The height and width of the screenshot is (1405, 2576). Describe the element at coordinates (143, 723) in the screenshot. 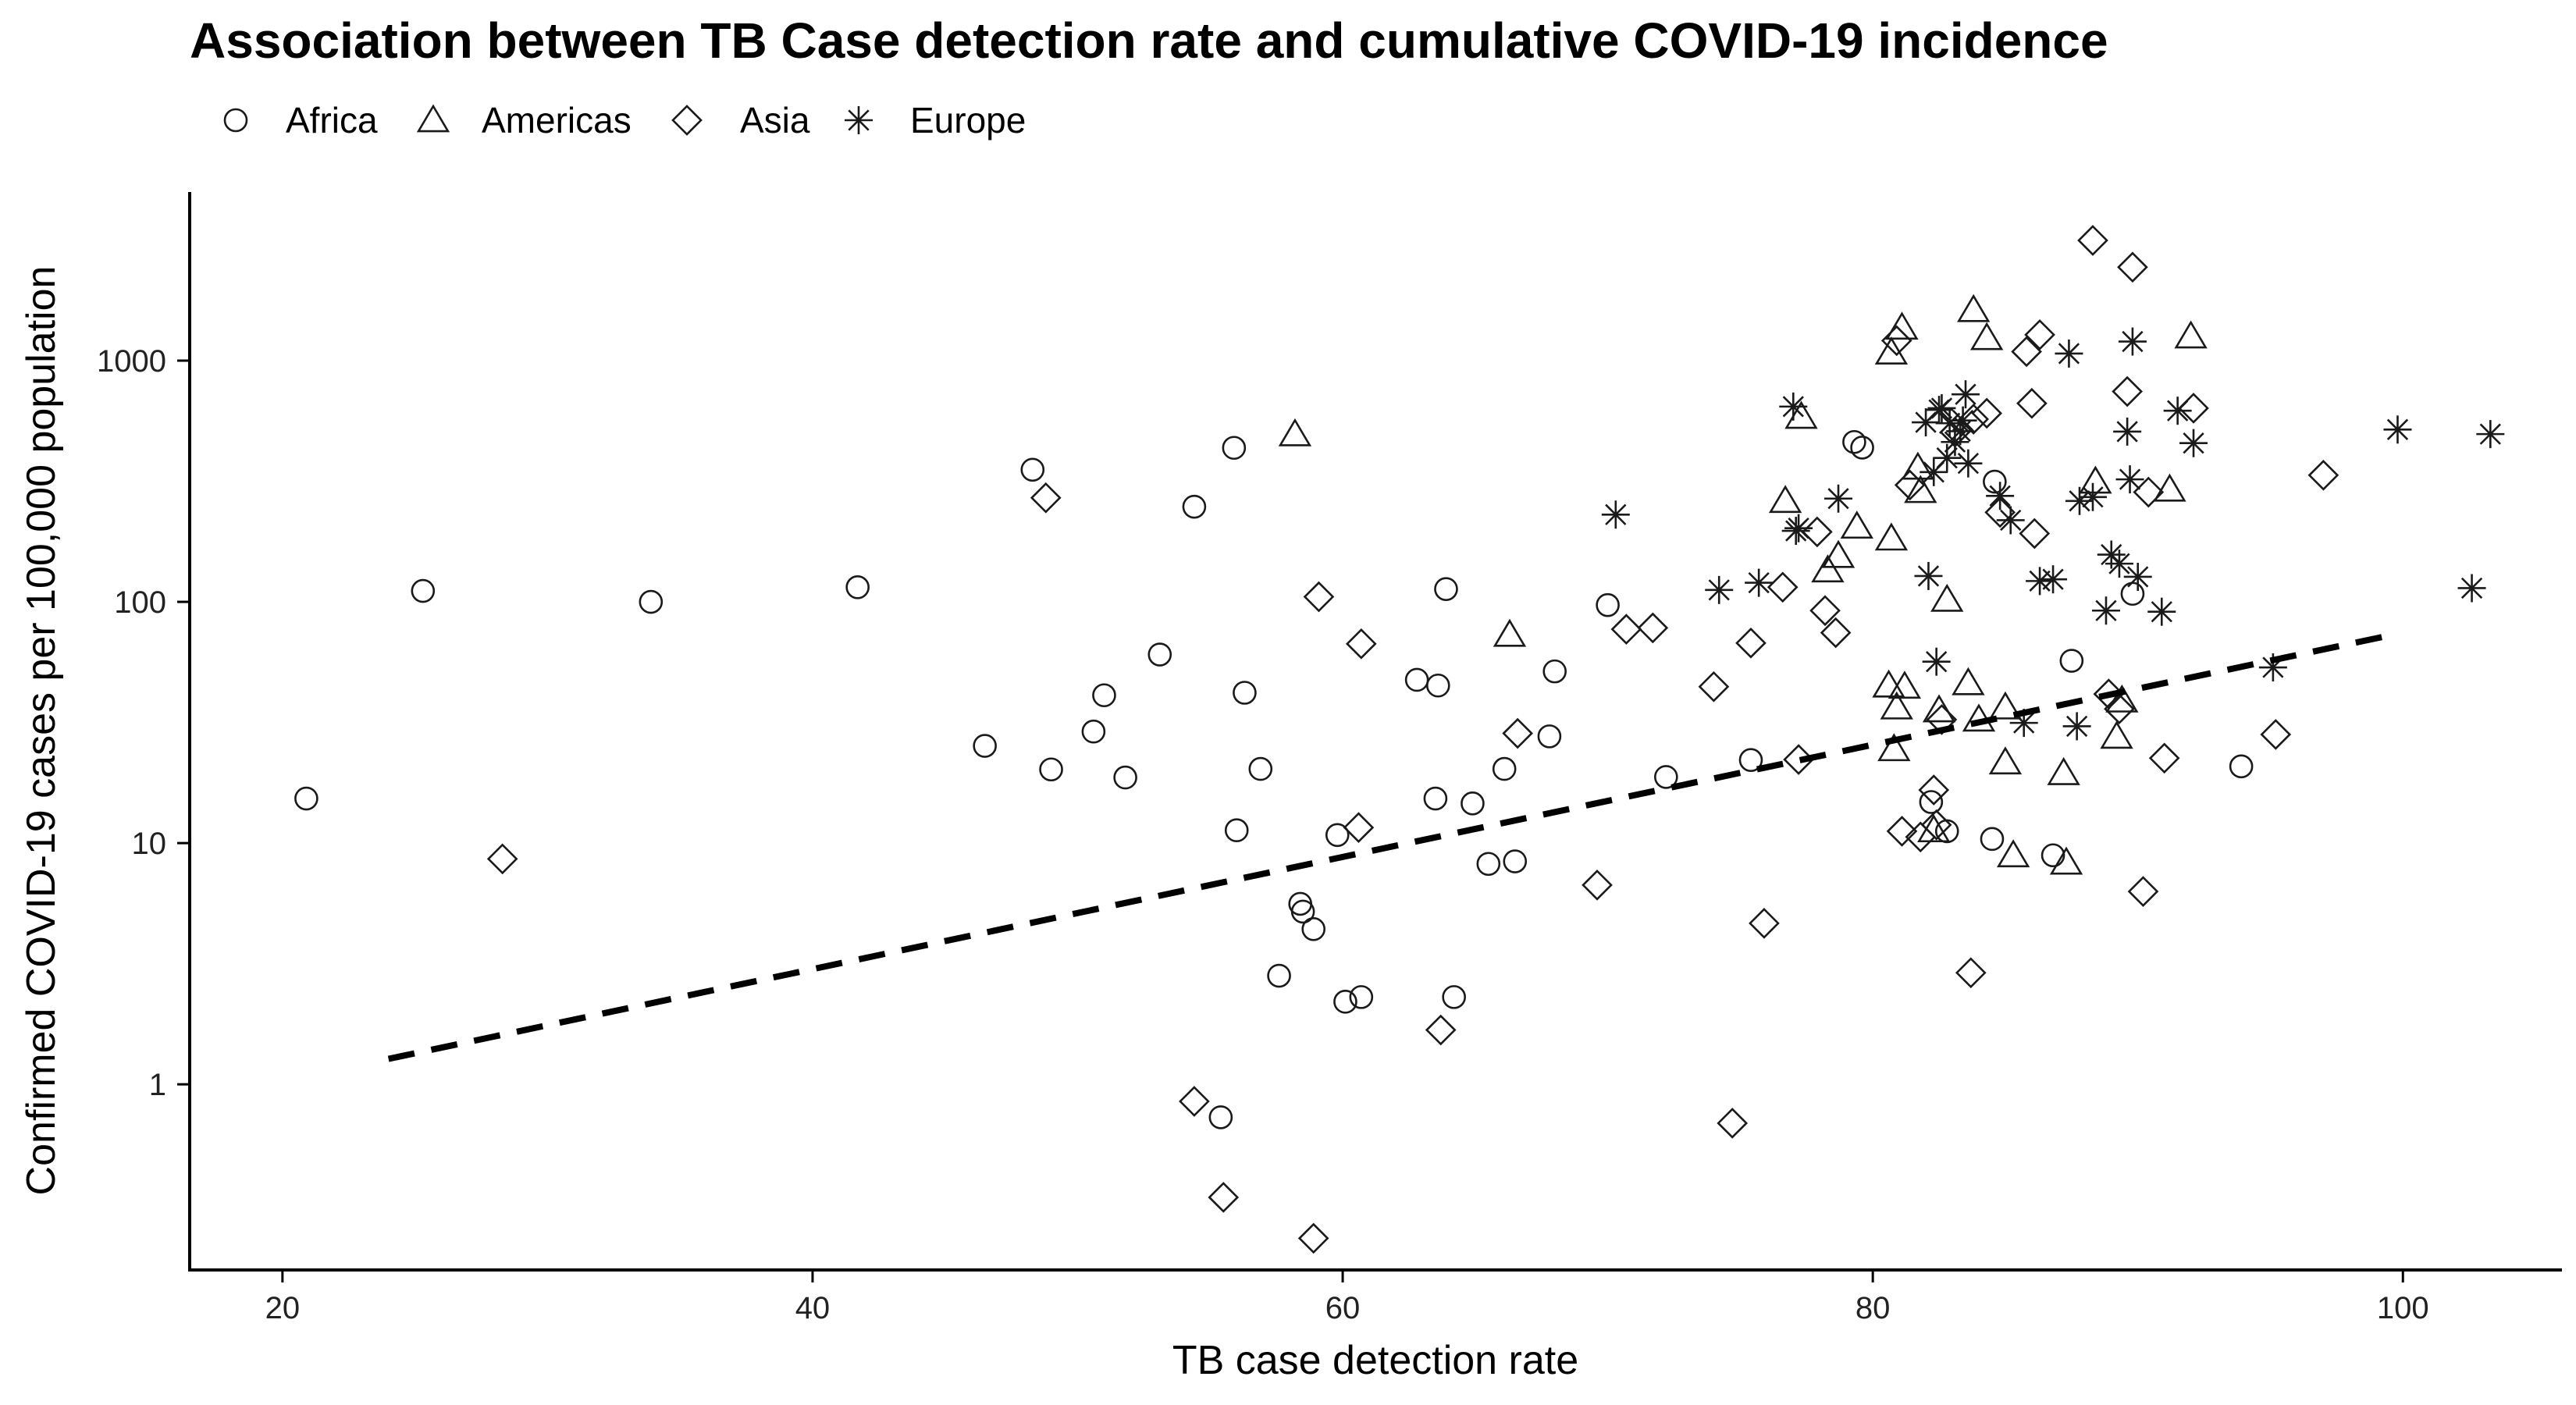

I see `y-axis-ticks: 1 10 100 1000` at that location.